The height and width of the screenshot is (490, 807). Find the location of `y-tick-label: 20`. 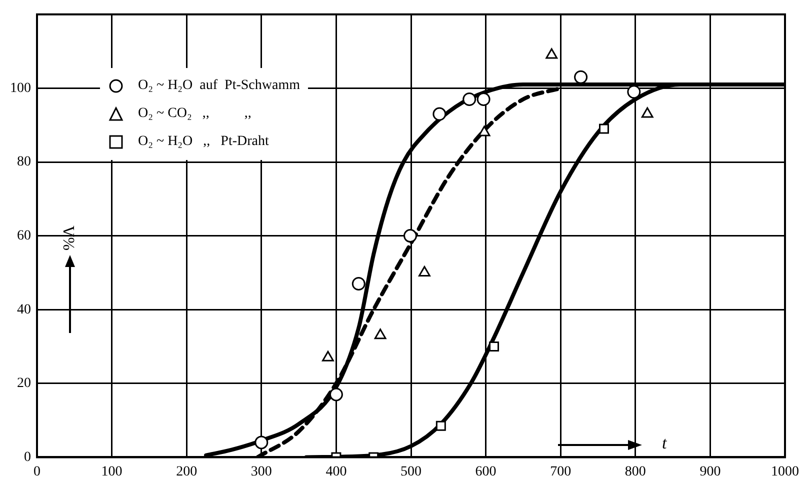

y-tick-label: 20 is located at coordinates (24, 384).